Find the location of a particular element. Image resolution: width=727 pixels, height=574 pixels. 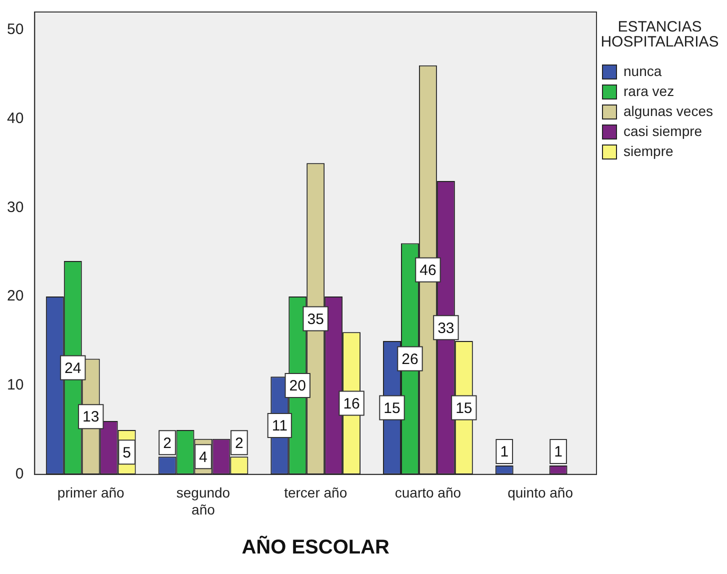

x-tick-label: segundo año is located at coordinates (203, 501).